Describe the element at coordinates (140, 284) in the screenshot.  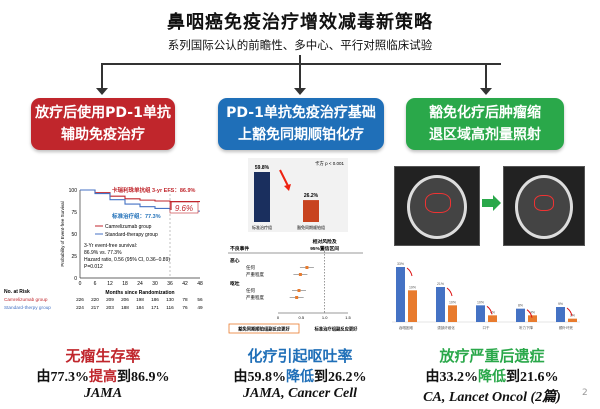
I see `x-tick-label: 24` at that location.